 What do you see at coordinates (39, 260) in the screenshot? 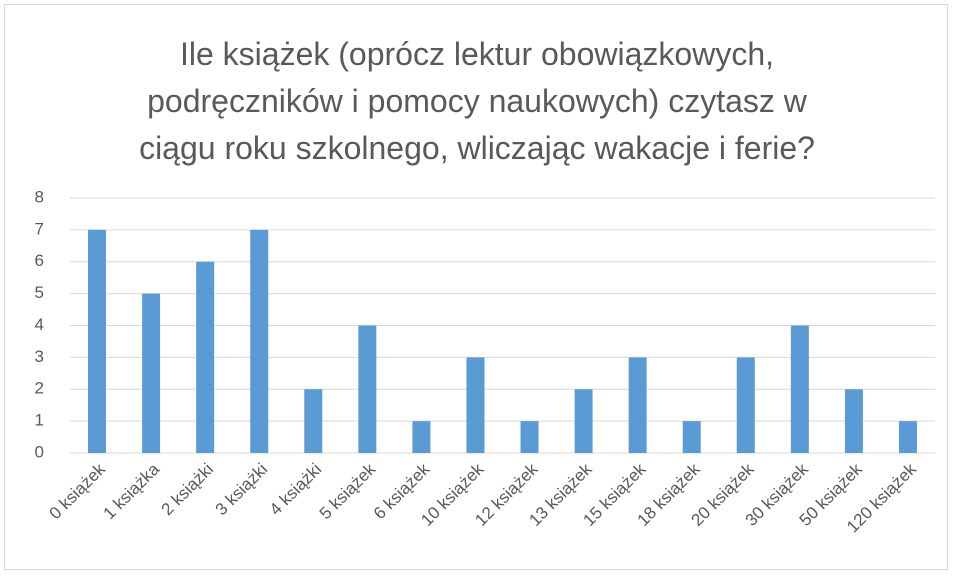
I see `y-tick-label: 6` at bounding box center [39, 260].